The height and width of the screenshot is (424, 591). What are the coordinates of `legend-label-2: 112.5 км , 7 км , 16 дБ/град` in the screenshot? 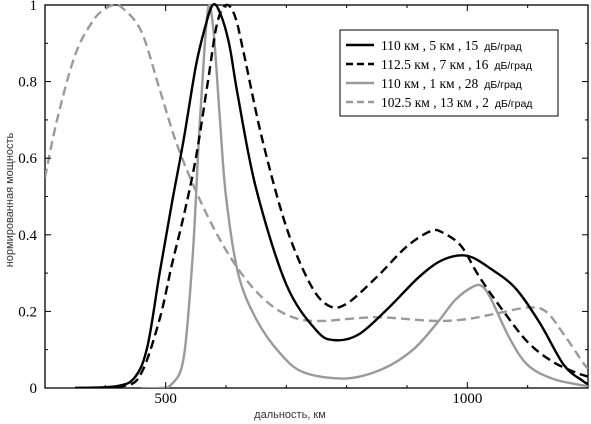 It's located at (456, 64).